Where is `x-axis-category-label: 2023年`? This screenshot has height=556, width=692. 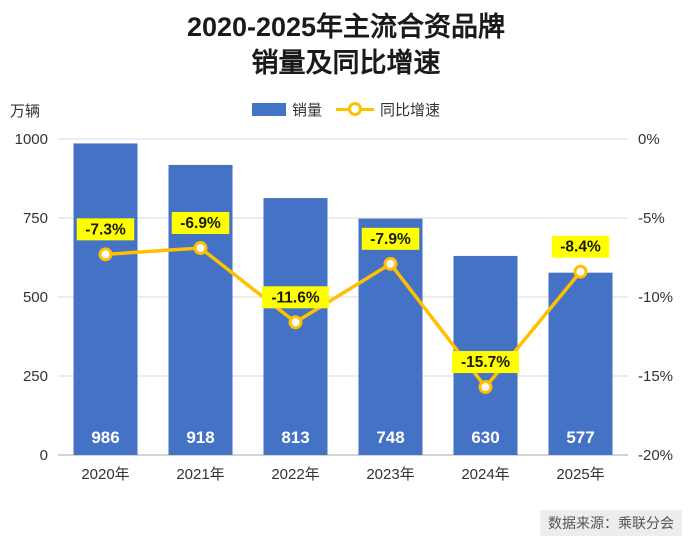 x-axis-category-label: 2023年 is located at coordinates (390, 474).